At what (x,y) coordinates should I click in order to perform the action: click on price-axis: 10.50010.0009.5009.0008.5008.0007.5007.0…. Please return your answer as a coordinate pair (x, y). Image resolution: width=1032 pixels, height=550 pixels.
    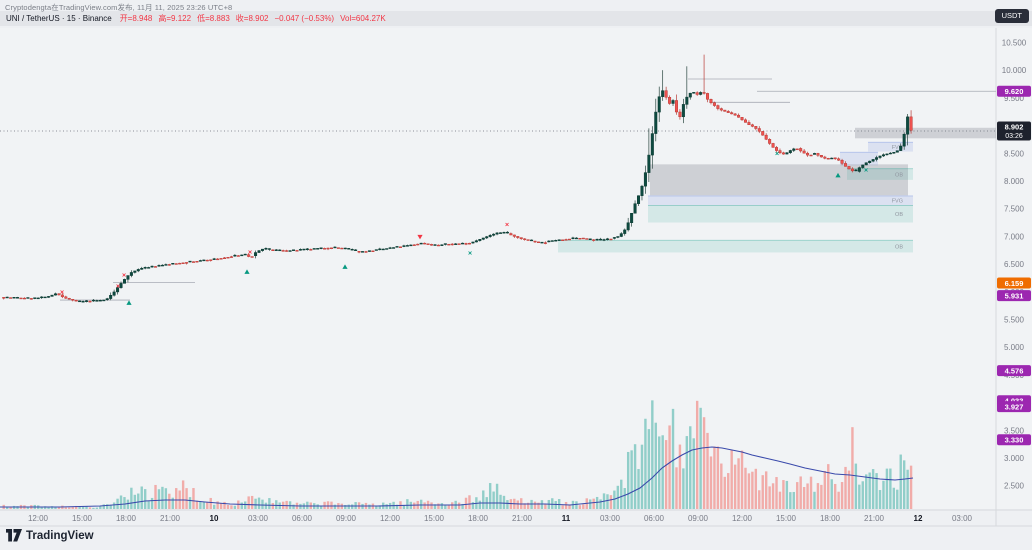
    Looking at the image, I should click on (1014, 264).